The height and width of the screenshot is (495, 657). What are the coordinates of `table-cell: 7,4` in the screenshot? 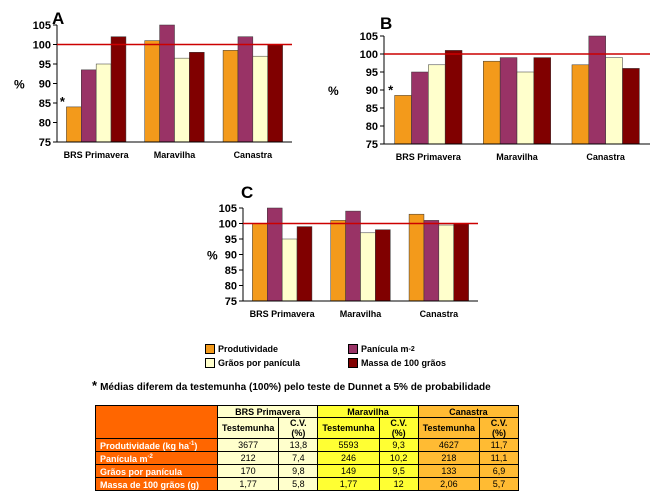 It's located at (298, 458).